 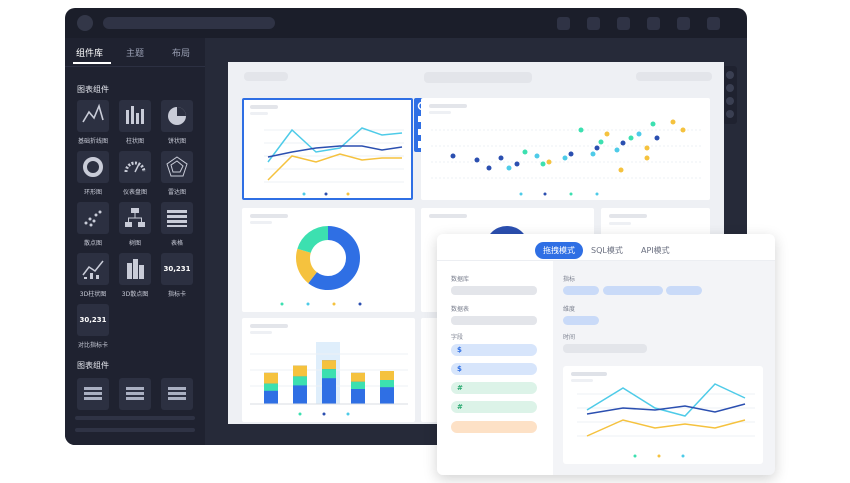 What do you see at coordinates (135, 66) in the screenshot?
I see `divider` at bounding box center [135, 66].